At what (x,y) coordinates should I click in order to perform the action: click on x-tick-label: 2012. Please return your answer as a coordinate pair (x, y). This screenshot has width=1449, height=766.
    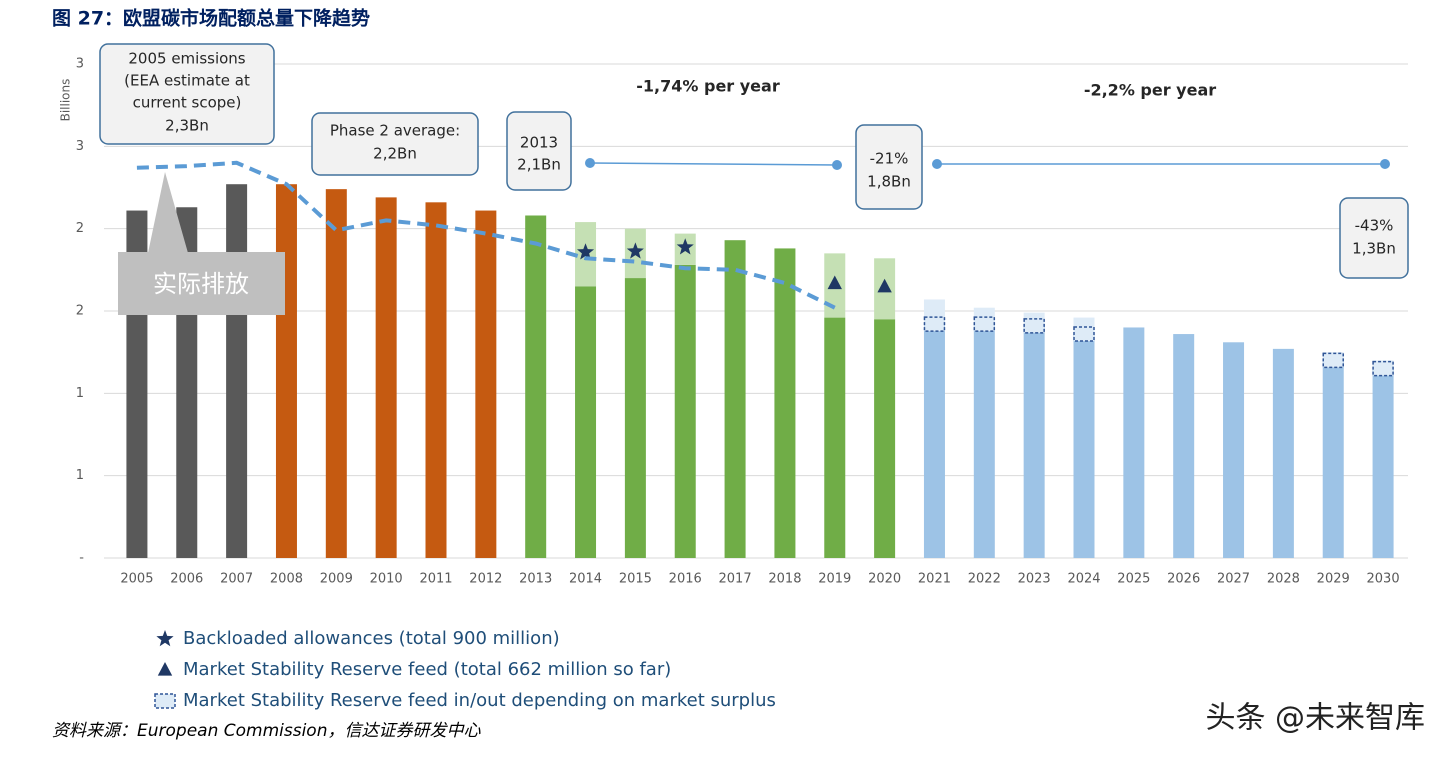
    Looking at the image, I should click on (485, 579).